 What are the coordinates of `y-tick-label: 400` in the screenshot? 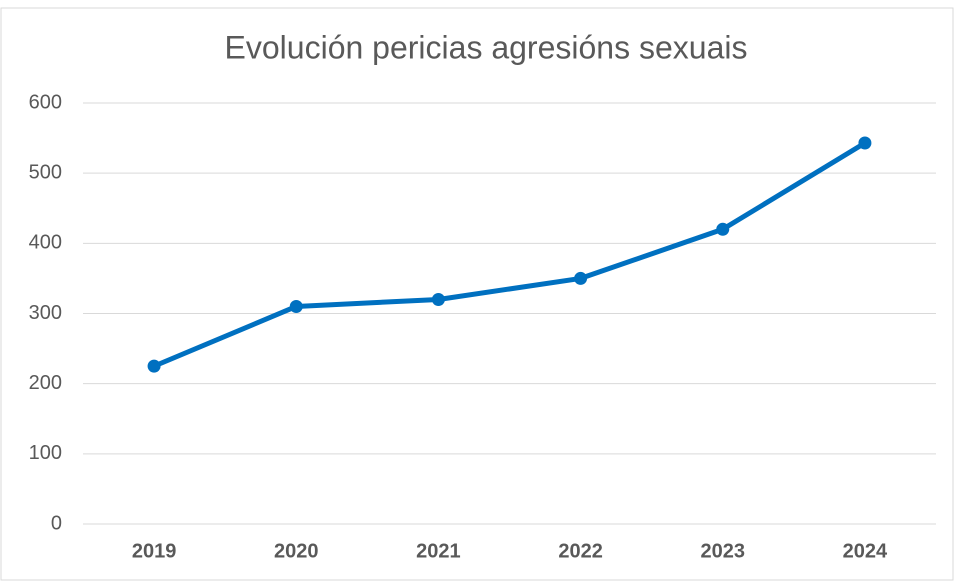 It's located at (45, 243).